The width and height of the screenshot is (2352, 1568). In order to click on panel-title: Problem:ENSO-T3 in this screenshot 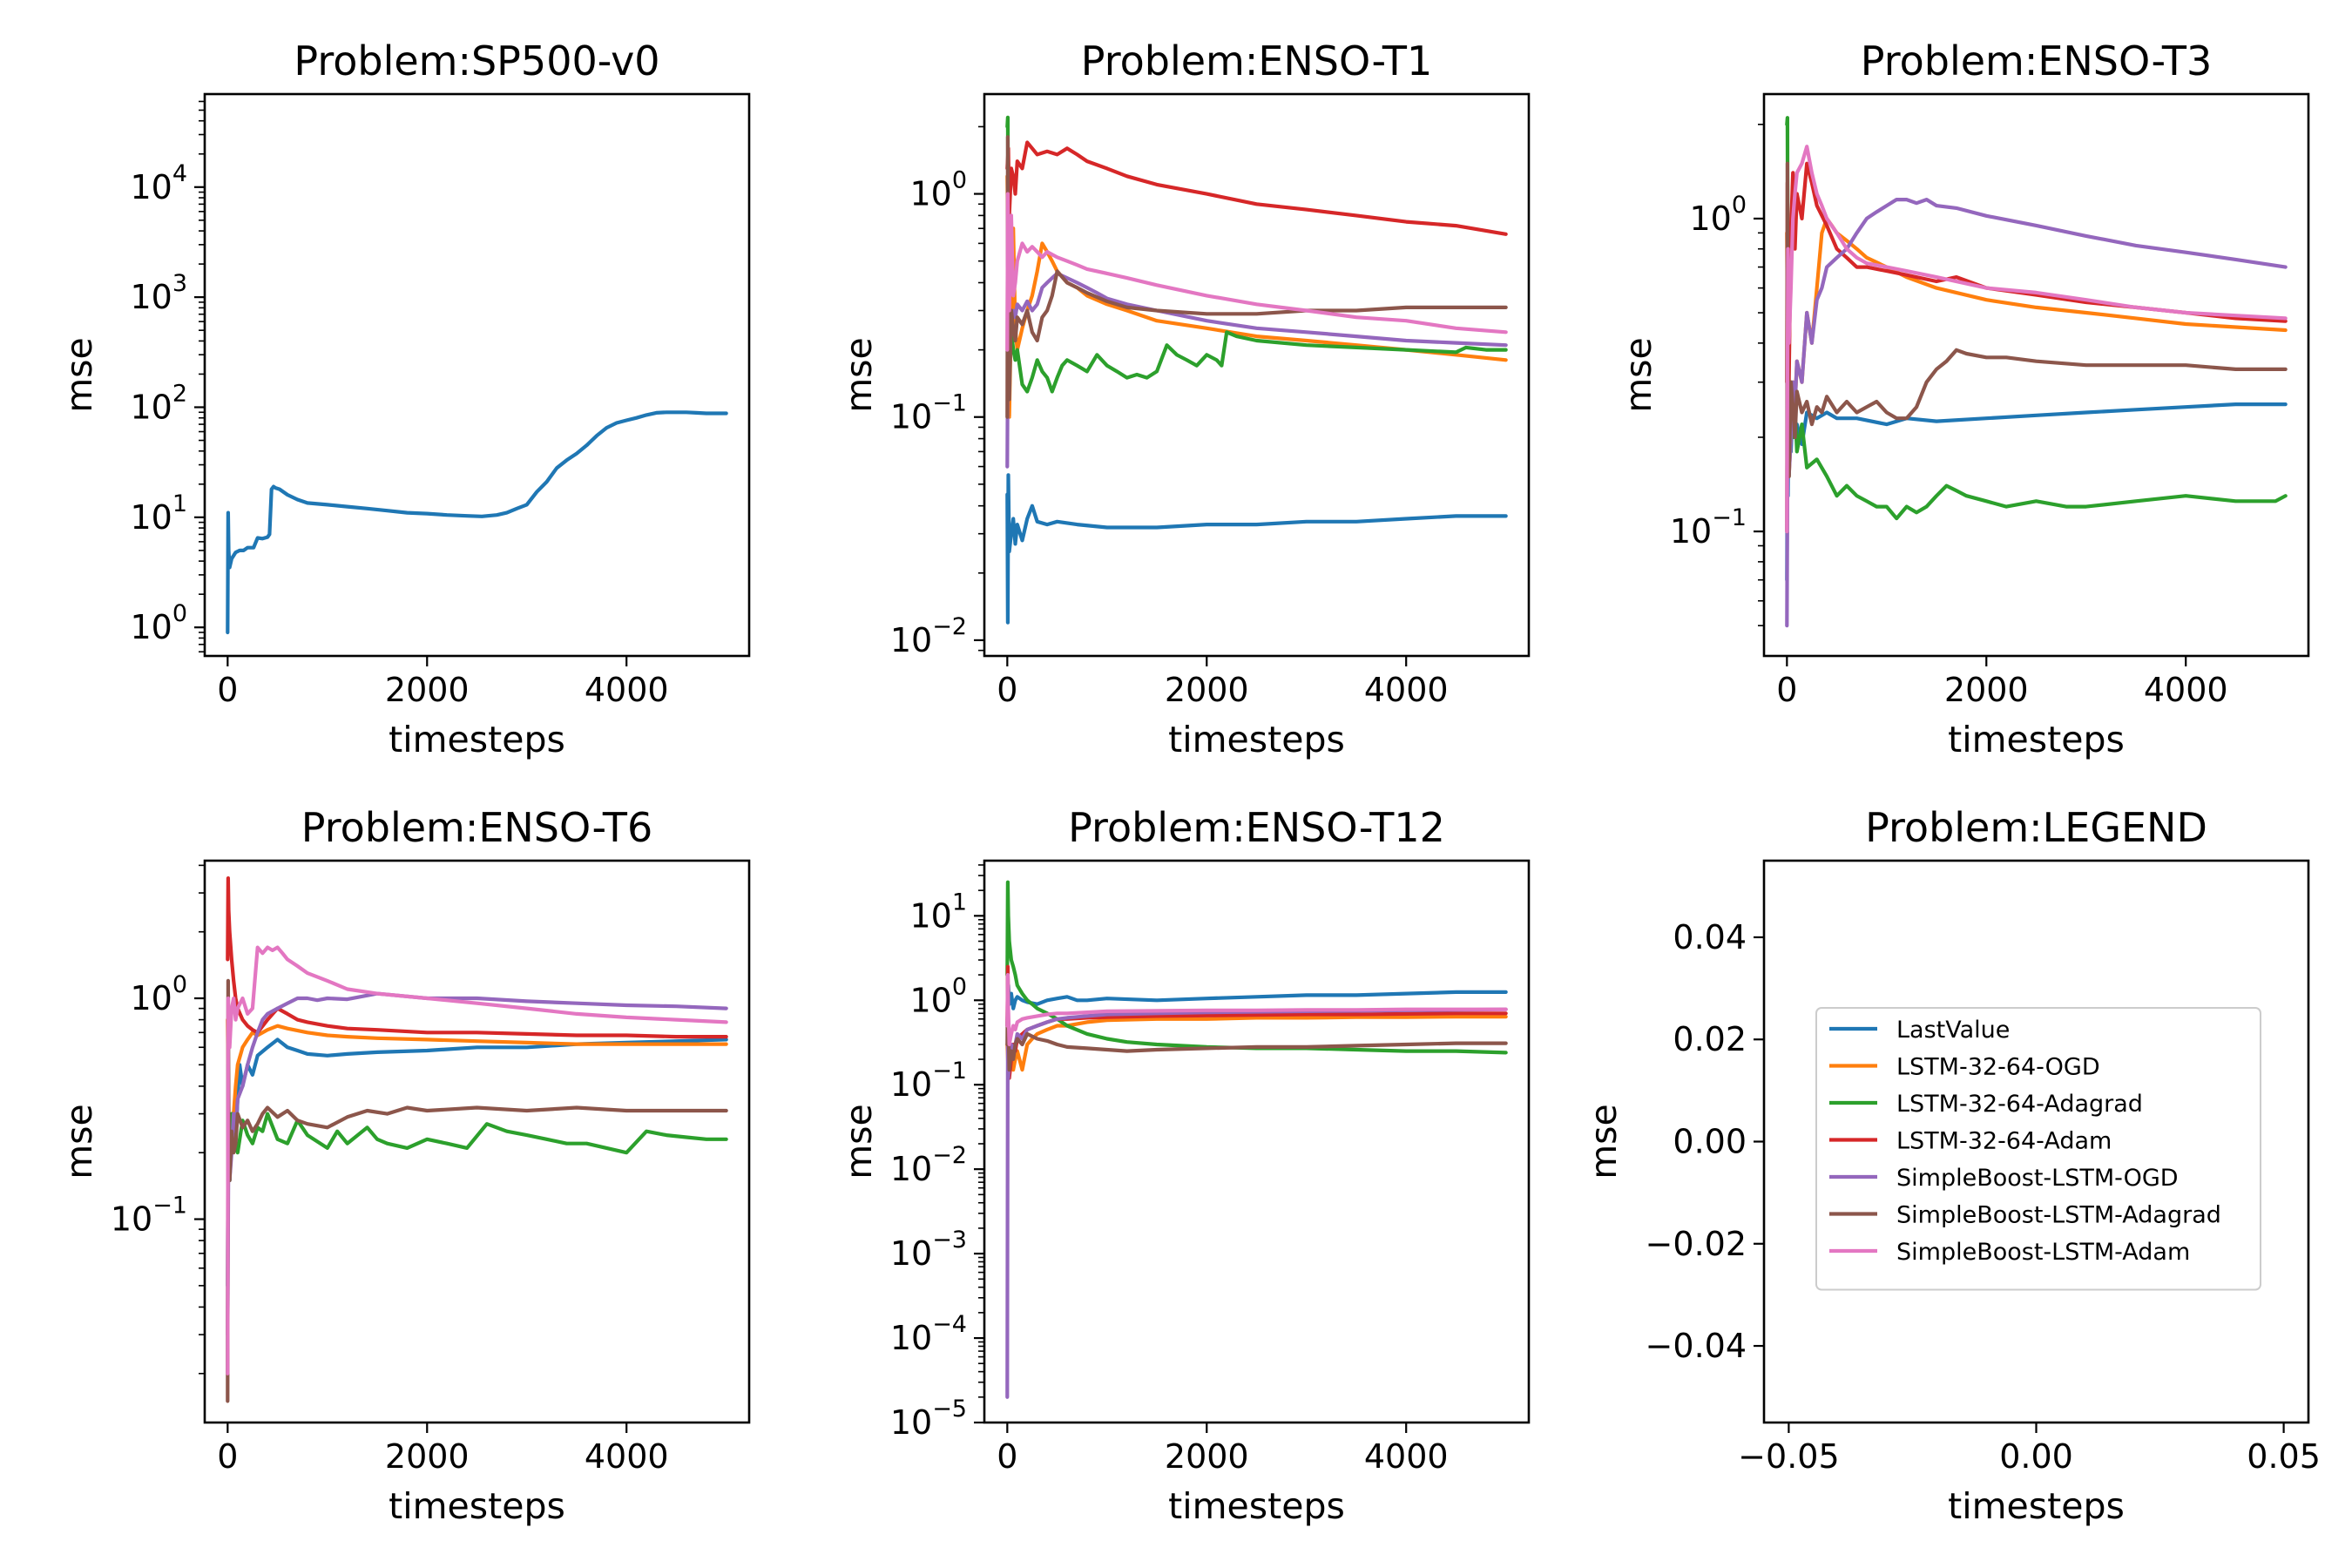, I will do `click(2037, 61)`.